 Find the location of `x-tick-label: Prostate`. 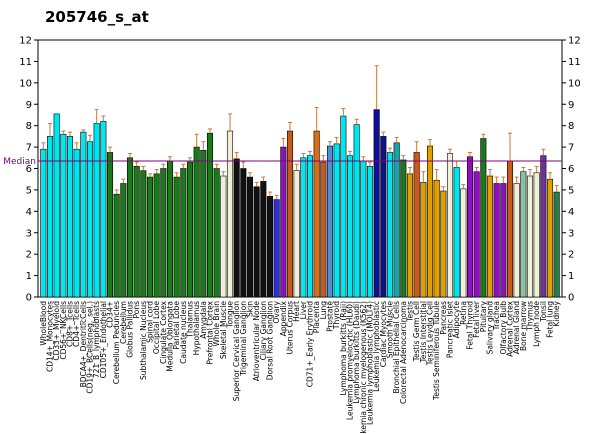

x-tick-label: Prostate is located at coordinates (330, 316).